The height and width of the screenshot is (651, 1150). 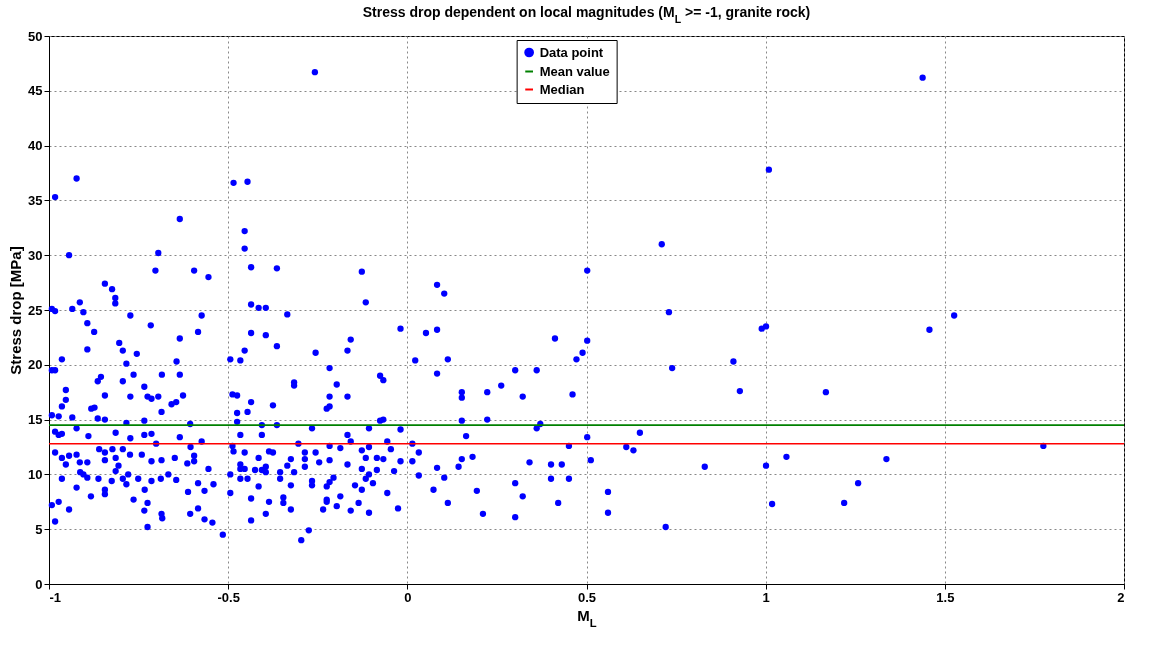 What do you see at coordinates (16, 310) in the screenshot?
I see `y-axis-title: Stress drop [MPa]` at bounding box center [16, 310].